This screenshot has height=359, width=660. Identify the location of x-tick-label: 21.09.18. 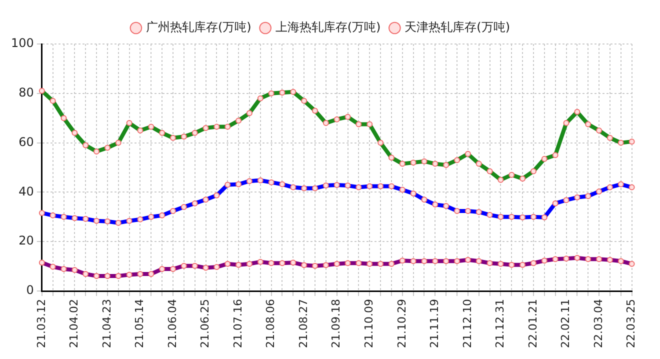
(336, 323).